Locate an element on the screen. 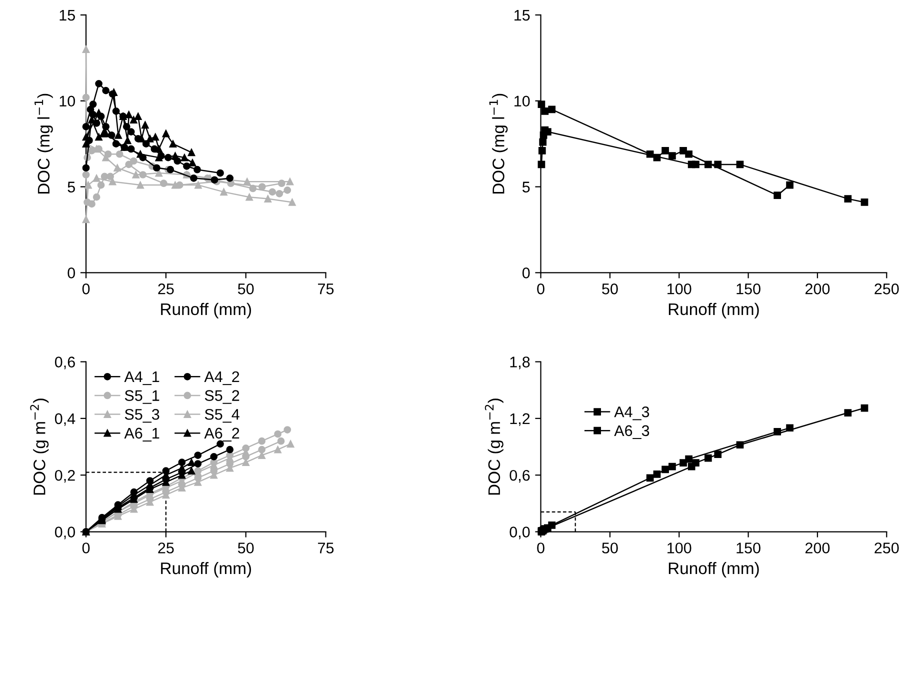 This screenshot has width=915, height=680. legend-label: A4_3 is located at coordinates (632, 413).